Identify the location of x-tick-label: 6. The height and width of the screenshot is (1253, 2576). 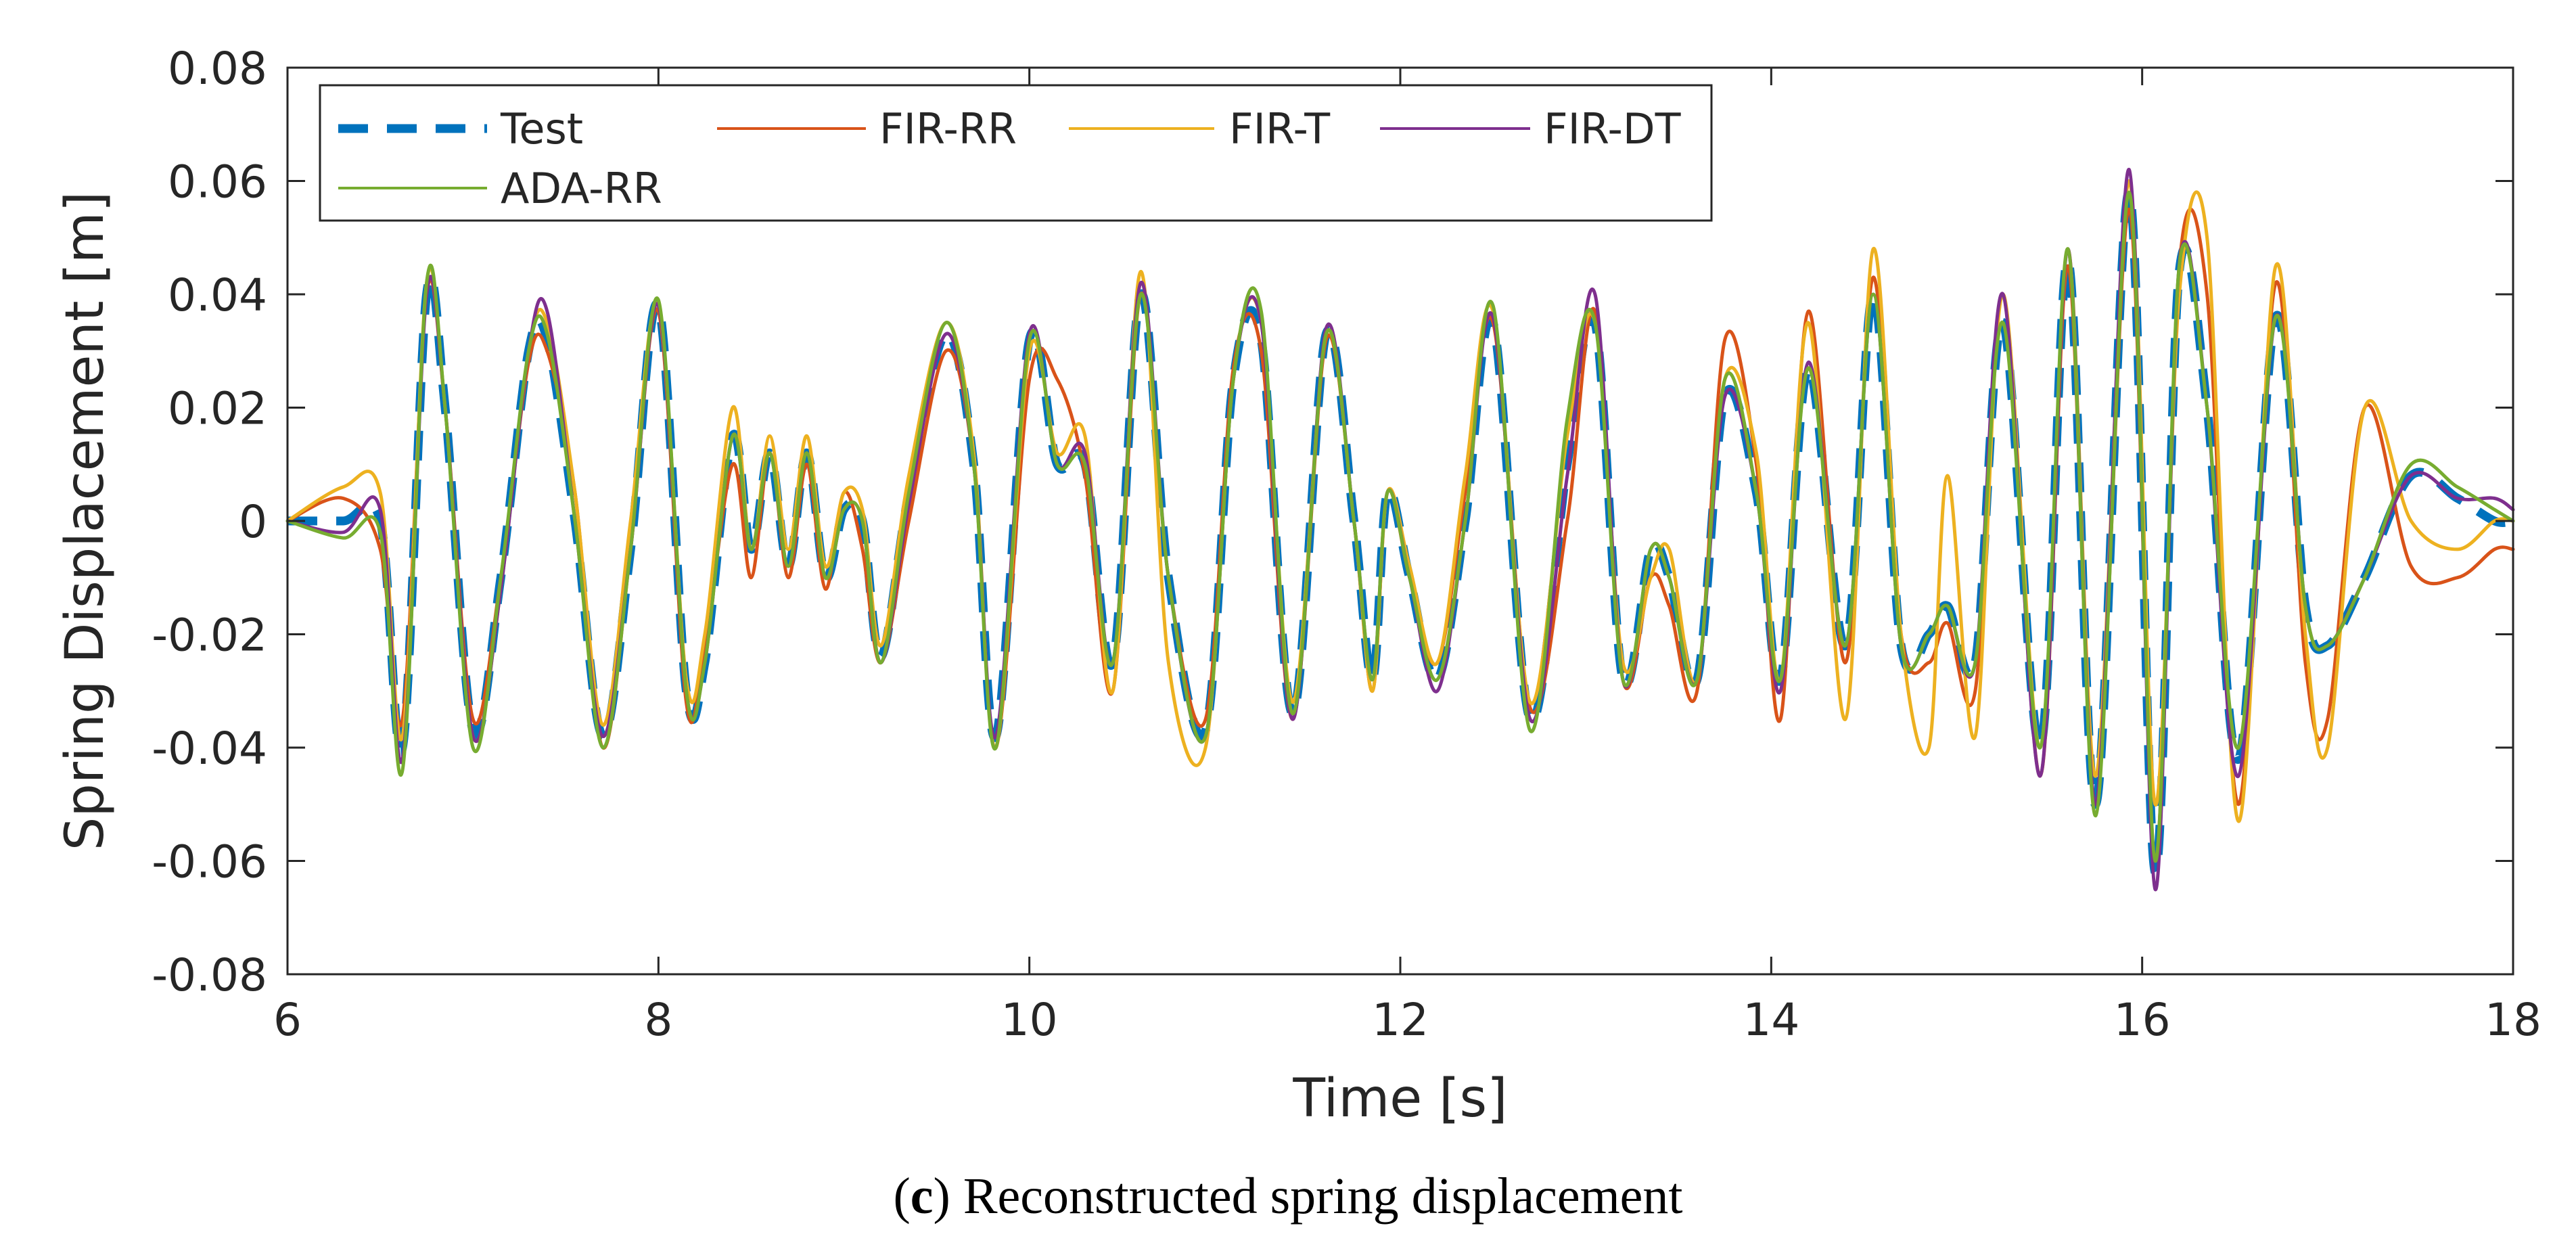
(287, 1020).